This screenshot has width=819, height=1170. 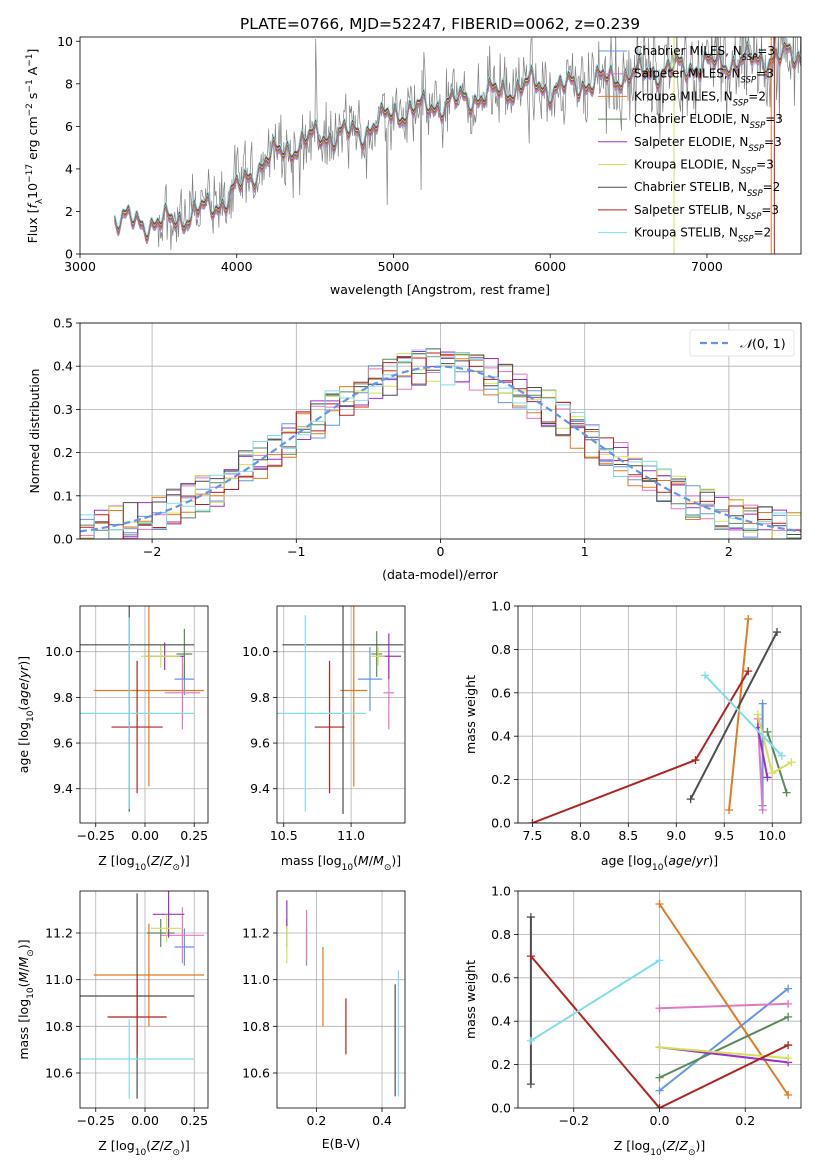 I want to click on x-tick-label: 7.5, so click(x=532, y=835).